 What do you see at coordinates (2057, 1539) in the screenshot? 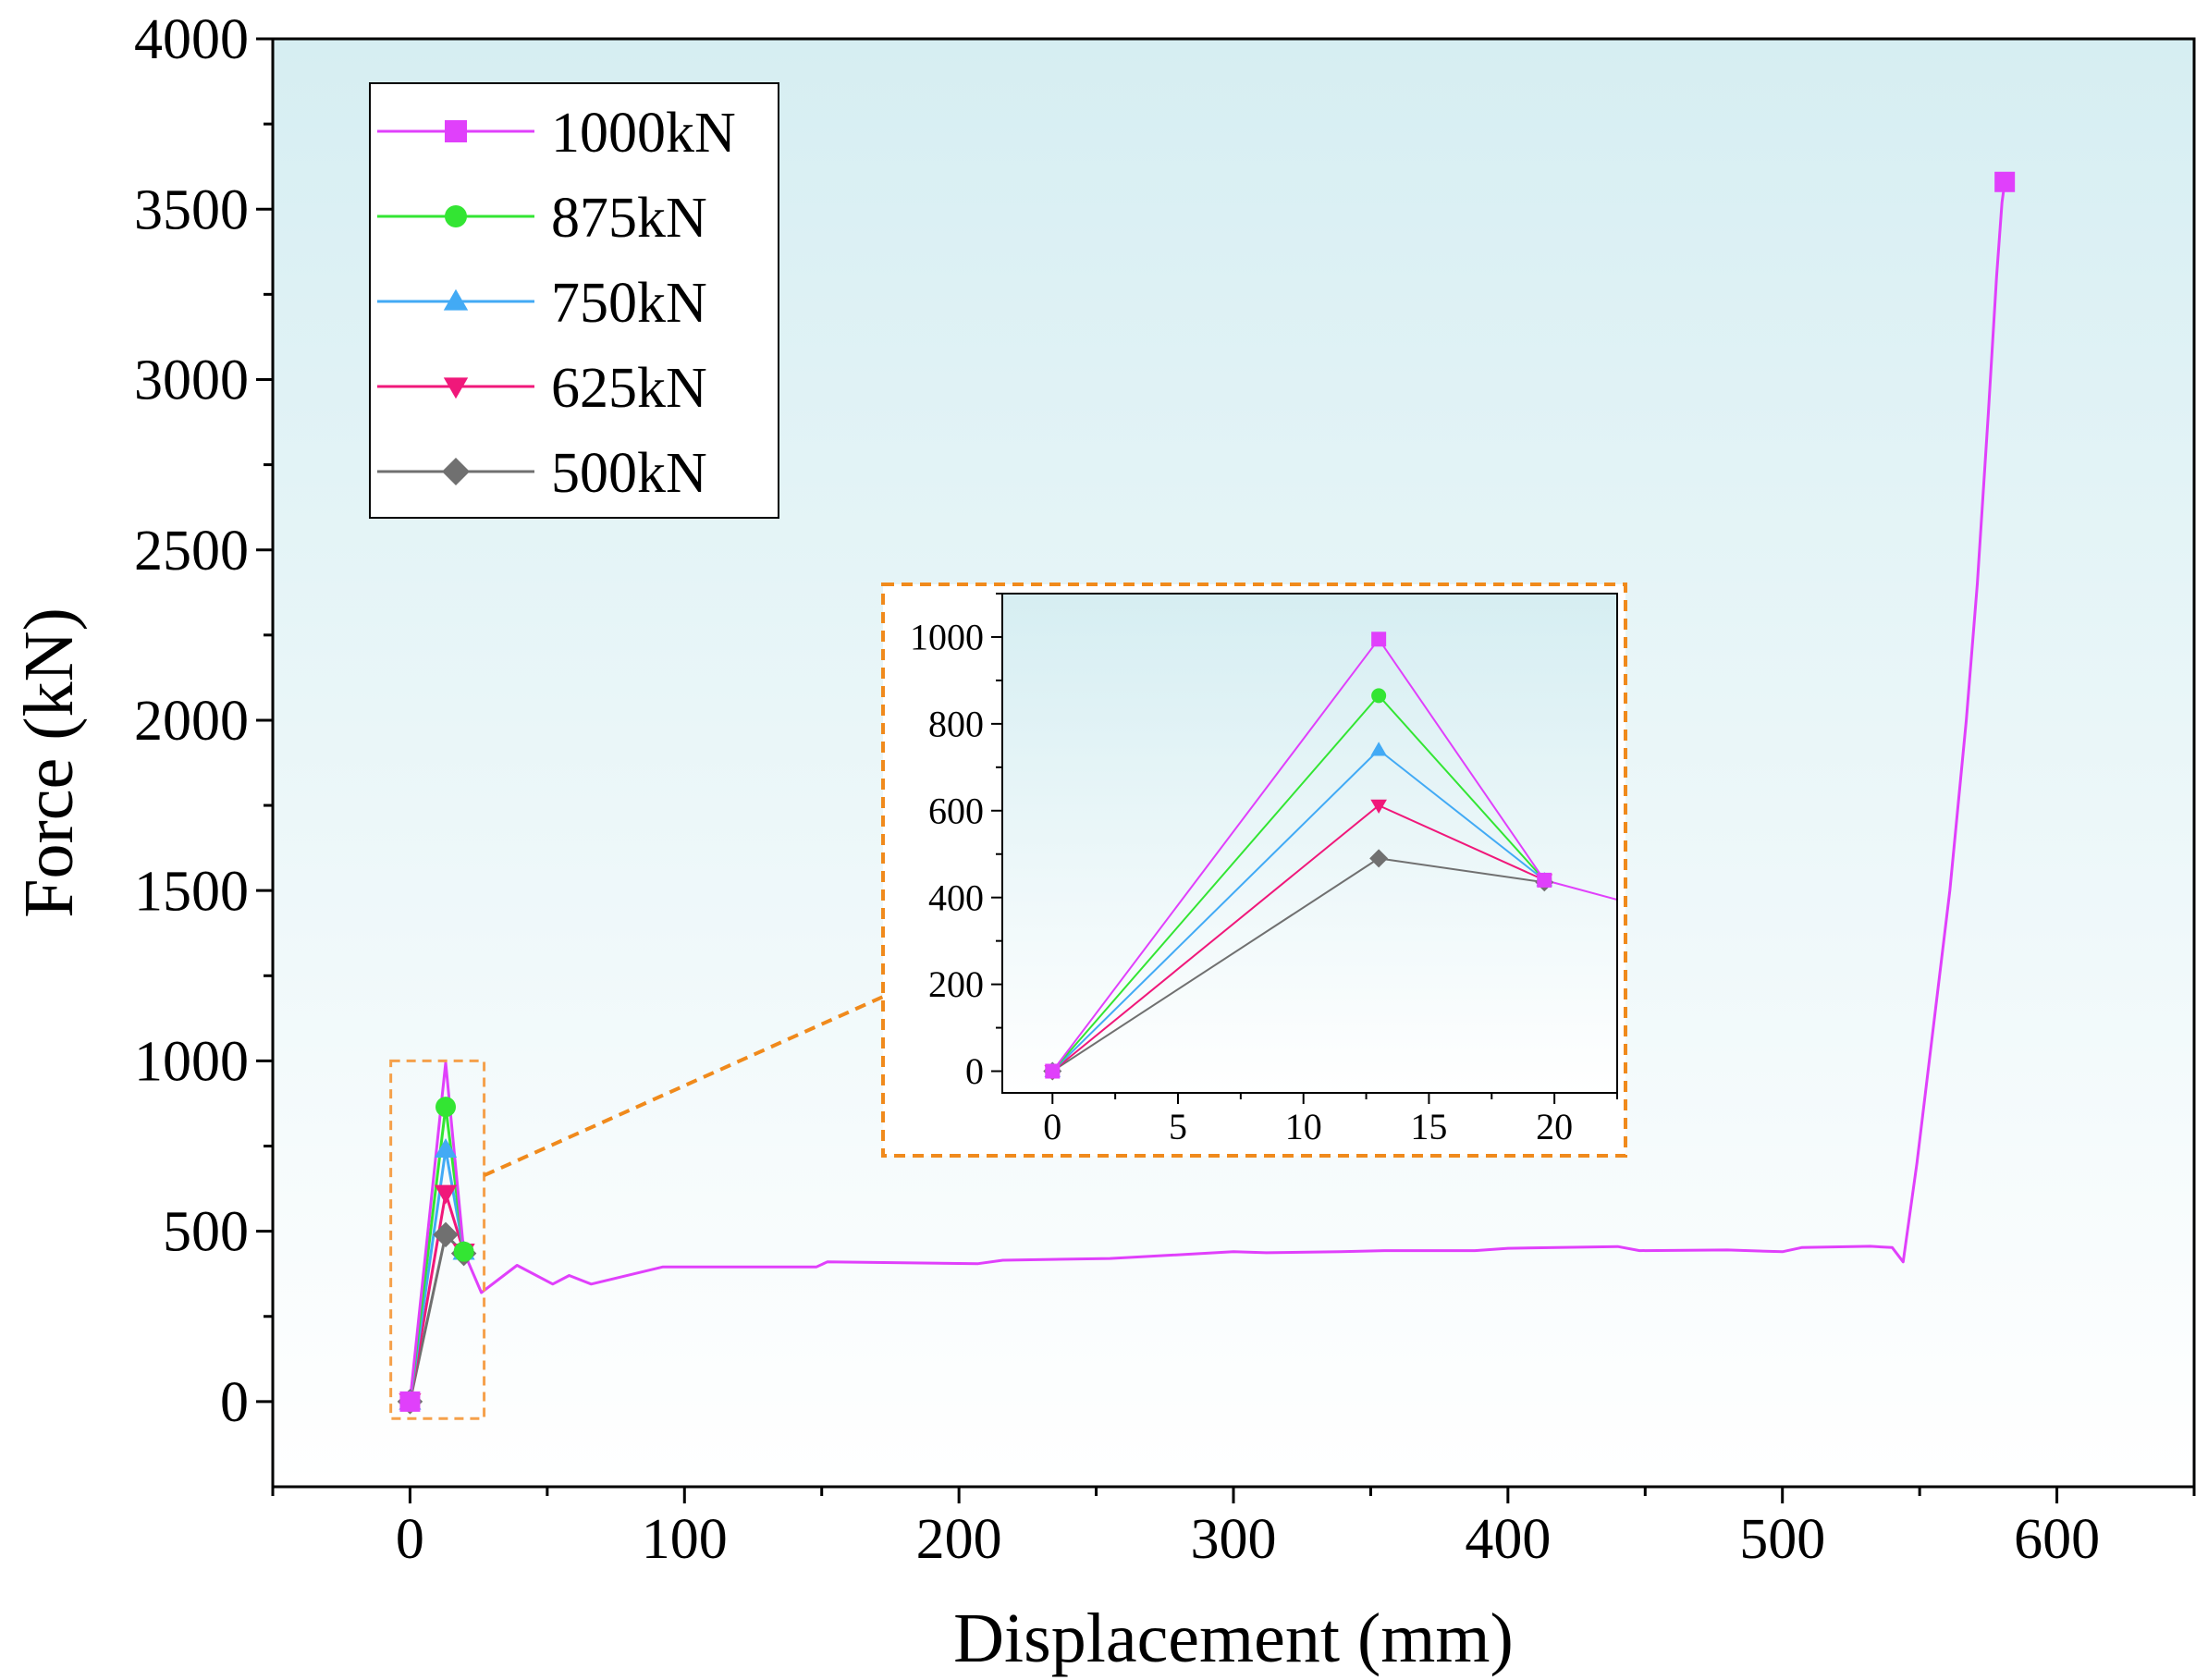
I see `main-x-tick-label: 600` at bounding box center [2057, 1539].